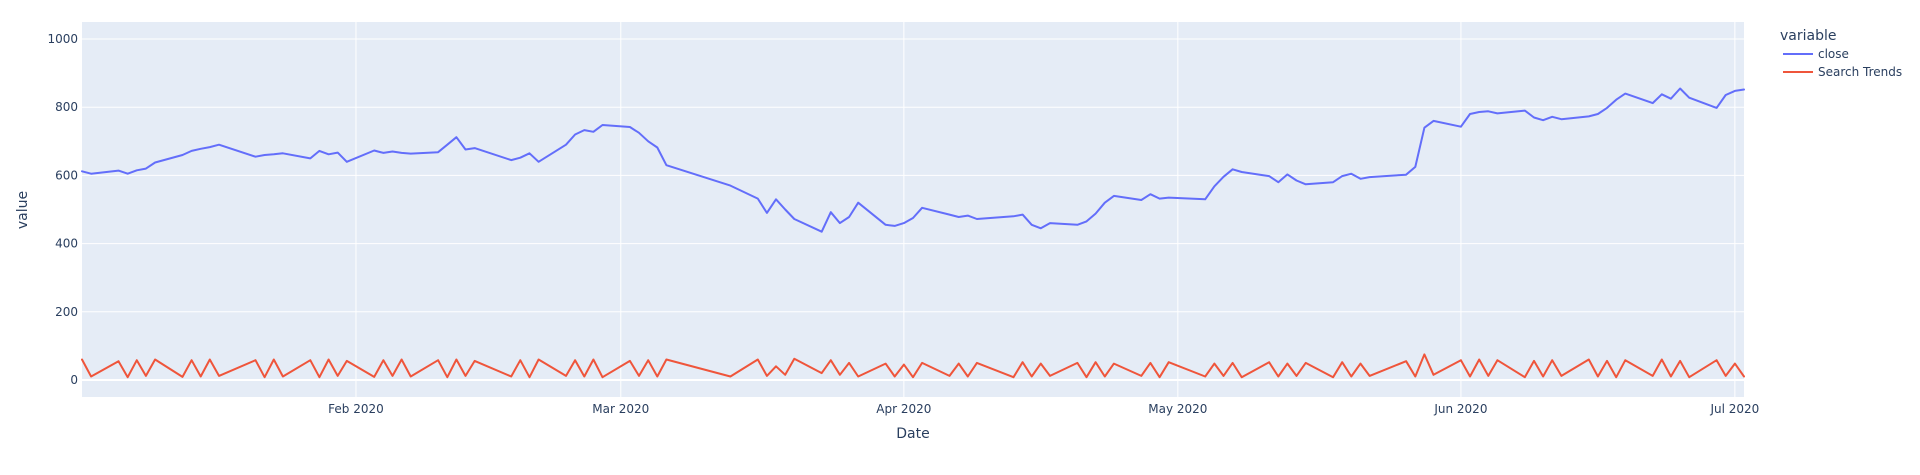 The width and height of the screenshot is (1920, 475). I want to click on x-tick-label: Feb 2020, so click(356, 409).